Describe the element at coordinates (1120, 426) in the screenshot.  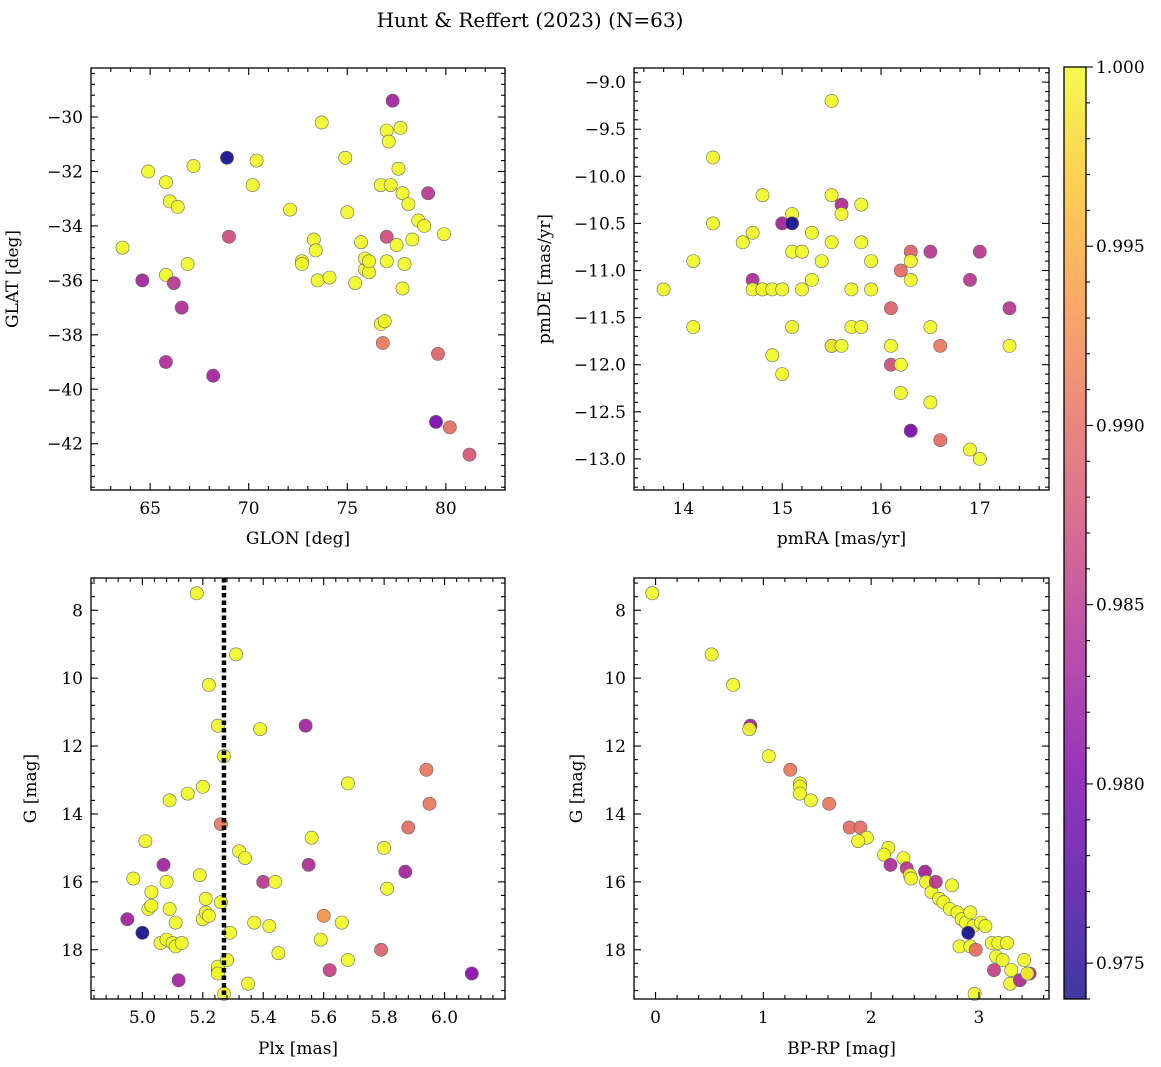
I see `colorbar-tick-label: 0.990` at that location.